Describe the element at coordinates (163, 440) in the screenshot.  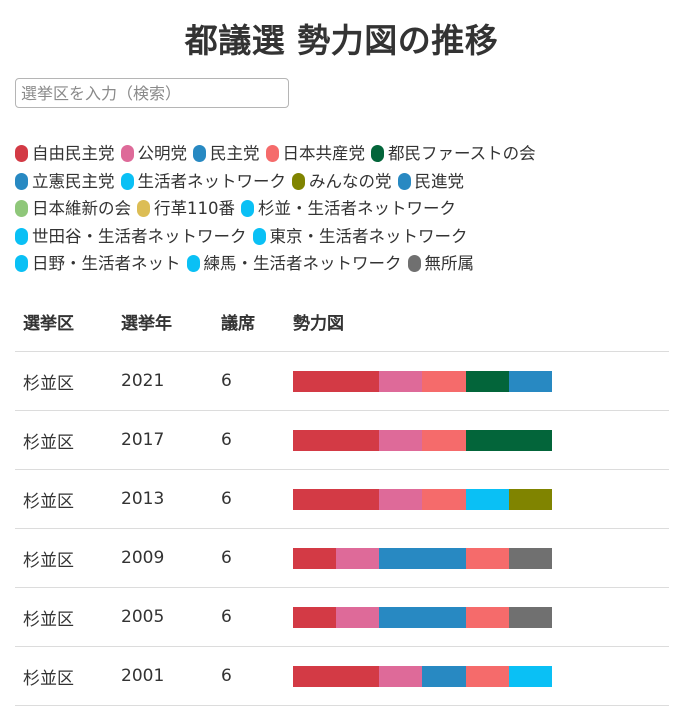
I see `year-cell: 2017` at that location.